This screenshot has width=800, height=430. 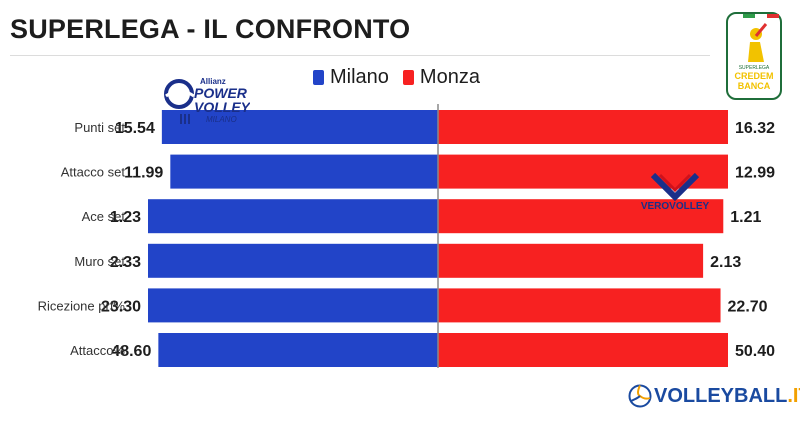 What do you see at coordinates (318, 77) in the screenshot?
I see `legend-swatch-milano` at bounding box center [318, 77].